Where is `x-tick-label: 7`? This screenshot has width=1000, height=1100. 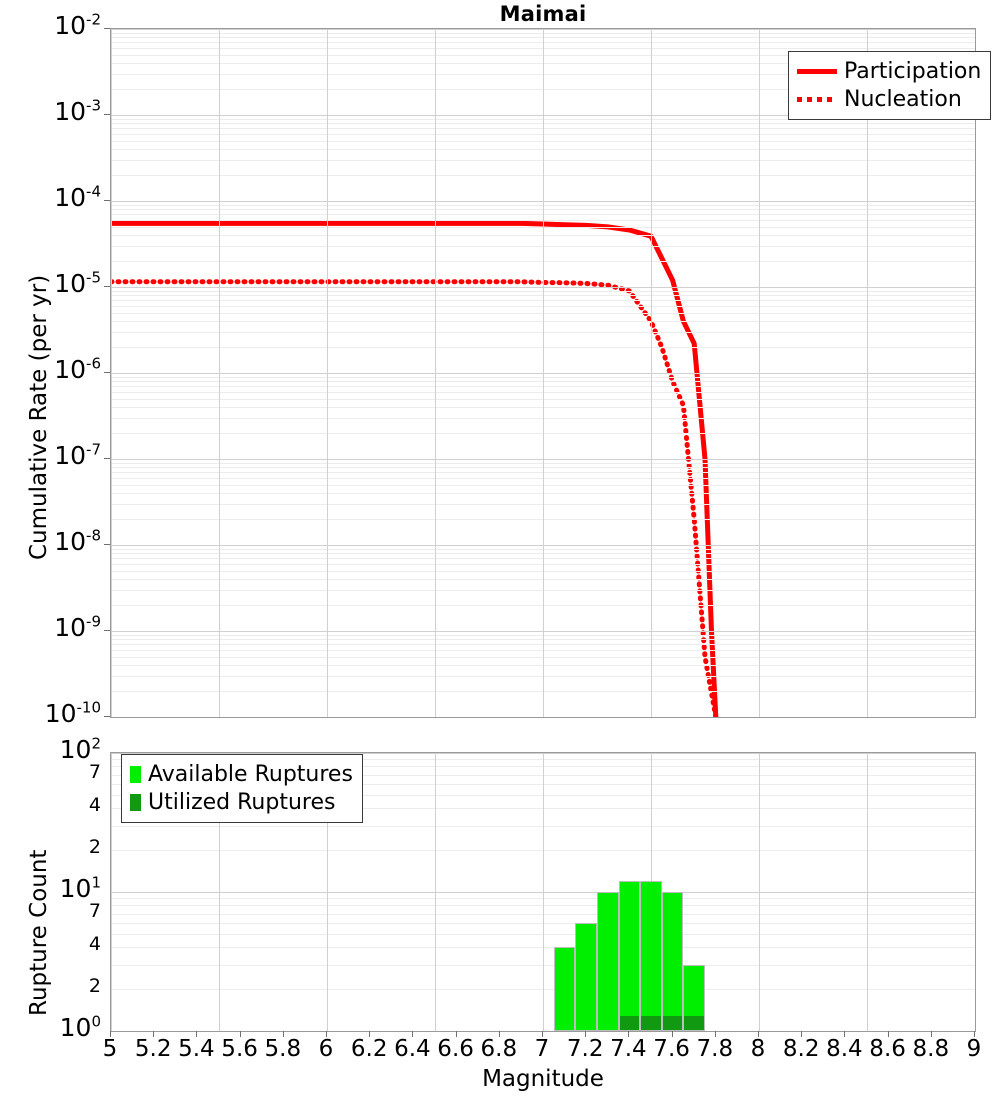
x-tick-label: 7 is located at coordinates (542, 1049).